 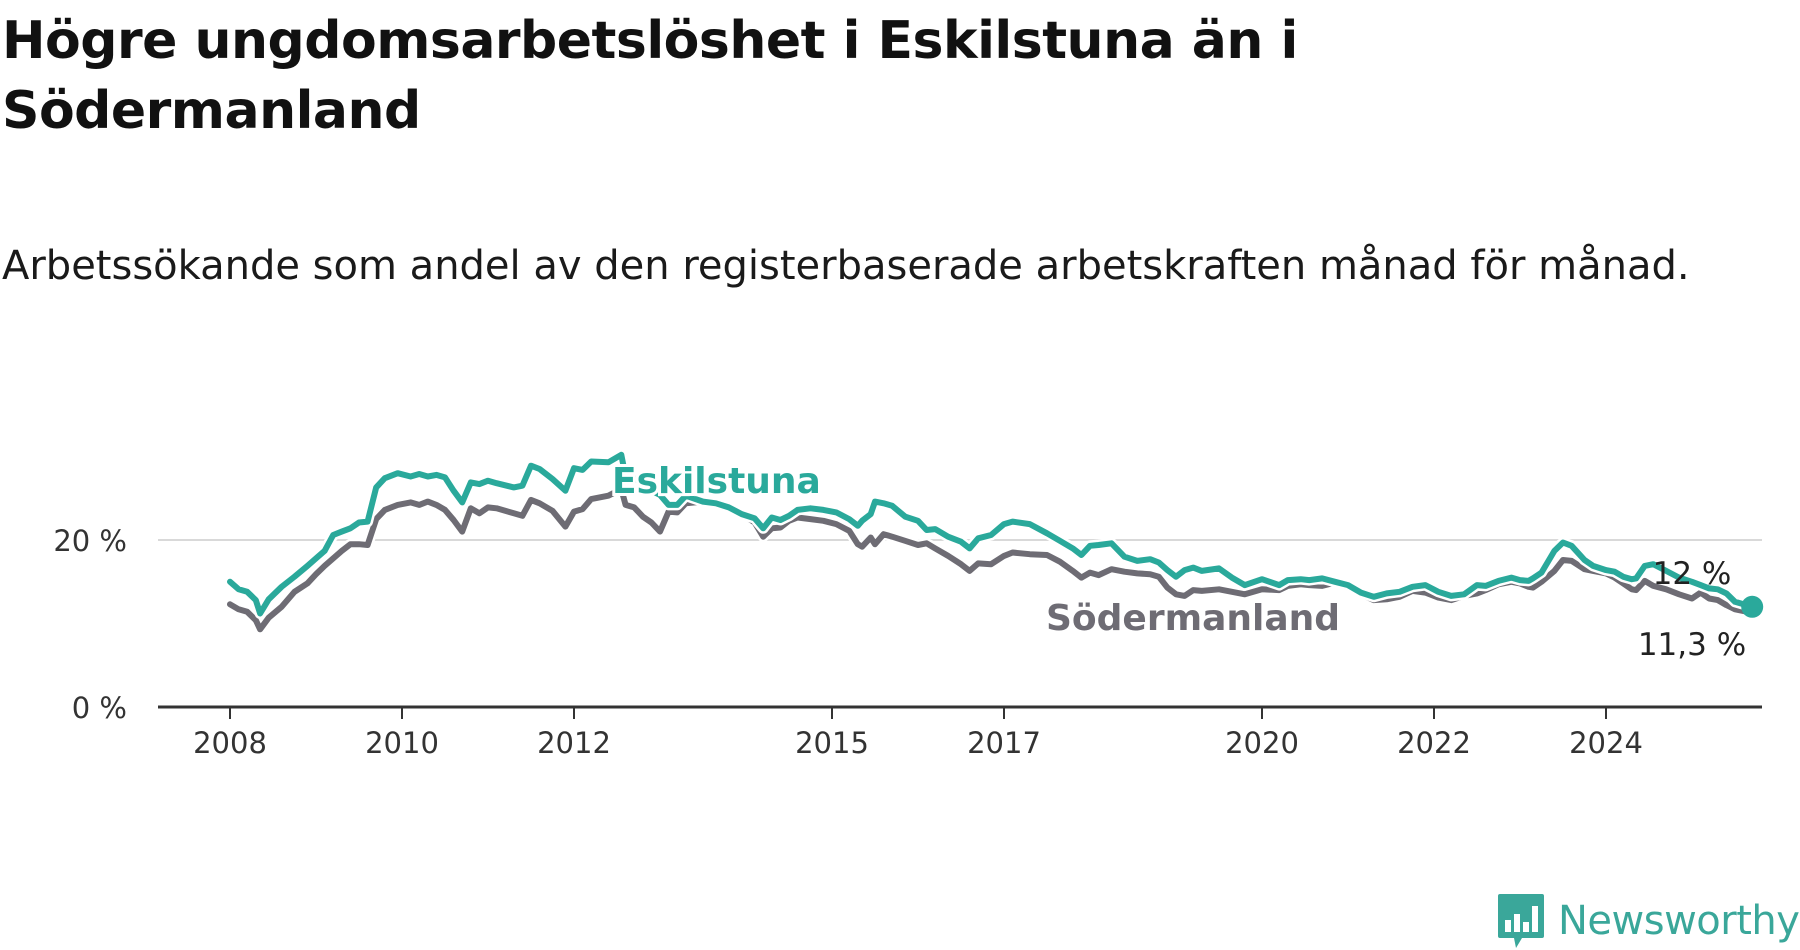 What do you see at coordinates (918, 733) in the screenshot?
I see `x-axis-ticks: 2008 2010 2012 2015 2017 2020 2022 2024` at bounding box center [918, 733].